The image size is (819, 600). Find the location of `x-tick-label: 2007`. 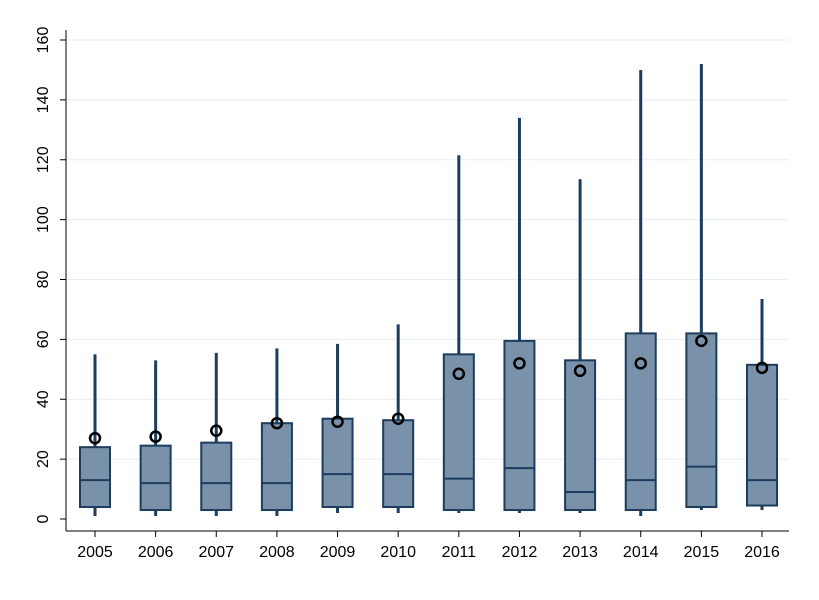

x-tick-label: 2007 is located at coordinates (216, 552).